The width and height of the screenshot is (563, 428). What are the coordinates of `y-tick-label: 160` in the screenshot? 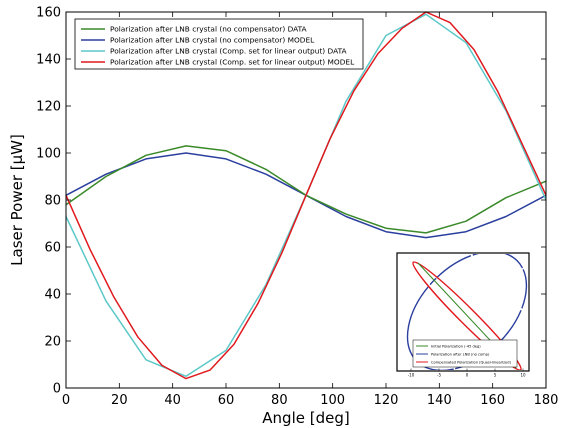 It's located at (48, 13).